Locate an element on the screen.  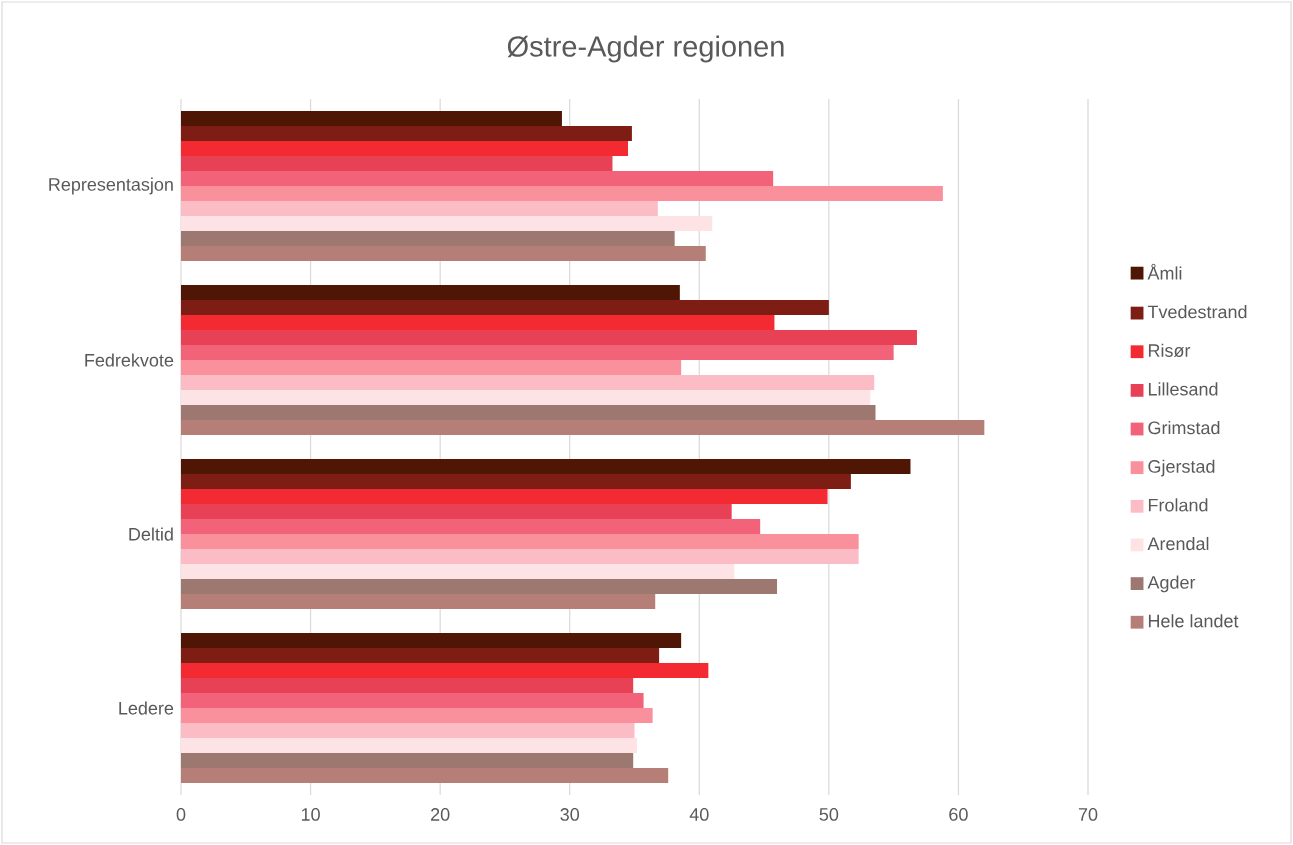
legend-label: Tvedestrand is located at coordinates (1197, 312).